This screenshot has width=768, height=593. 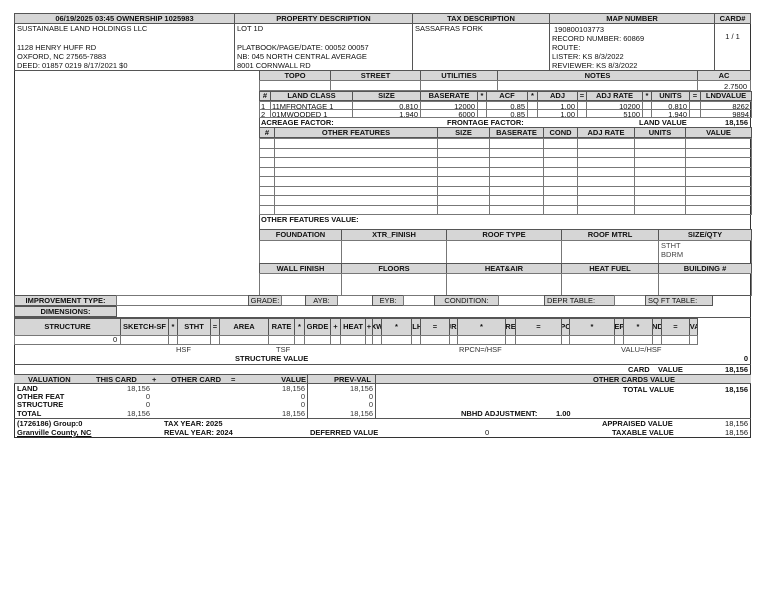 What do you see at coordinates (344, 432) in the screenshot?
I see `deferred-value-label: DEFERRED VALUE` at bounding box center [344, 432].